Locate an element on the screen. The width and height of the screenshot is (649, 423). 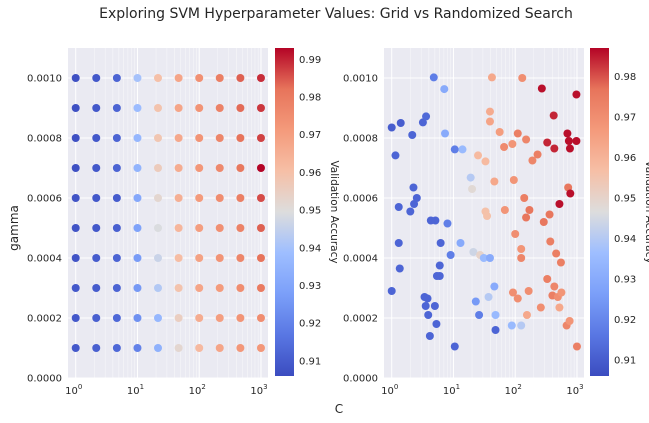
colorbar-tick-label: 0.97 is located at coordinates (310, 135).